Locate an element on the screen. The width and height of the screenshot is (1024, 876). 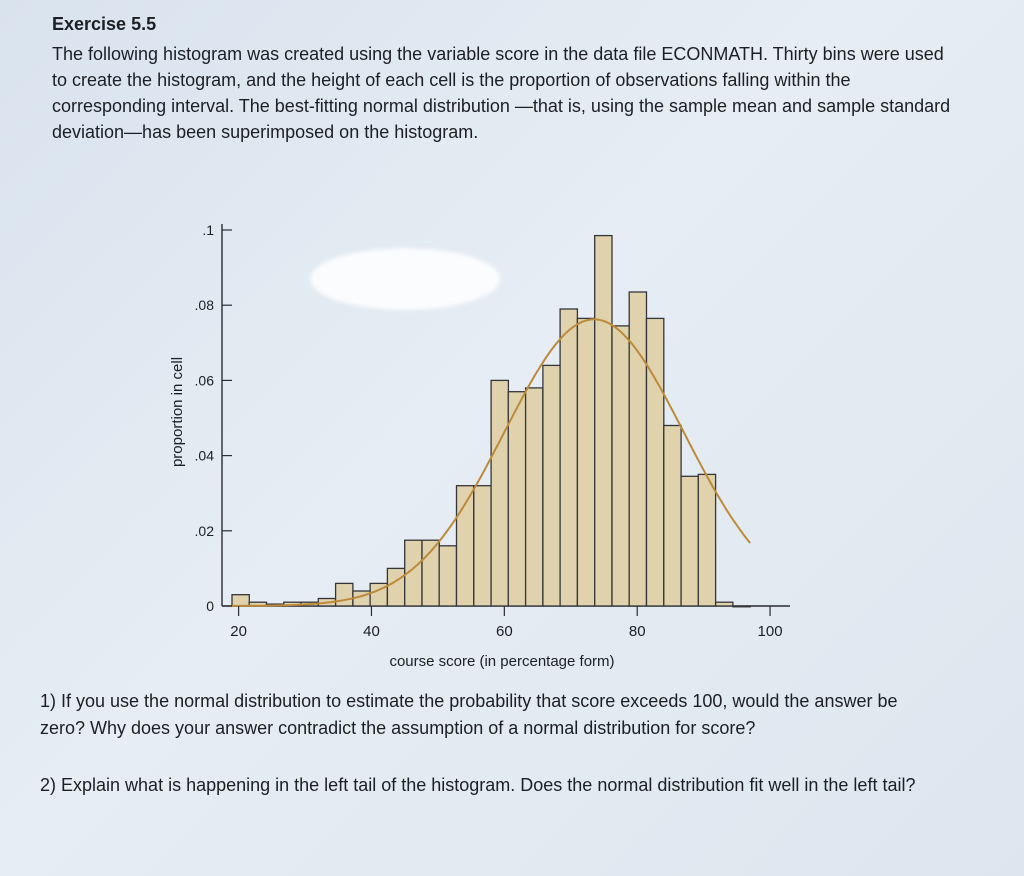
x-tick-label: 60 is located at coordinates (504, 631).